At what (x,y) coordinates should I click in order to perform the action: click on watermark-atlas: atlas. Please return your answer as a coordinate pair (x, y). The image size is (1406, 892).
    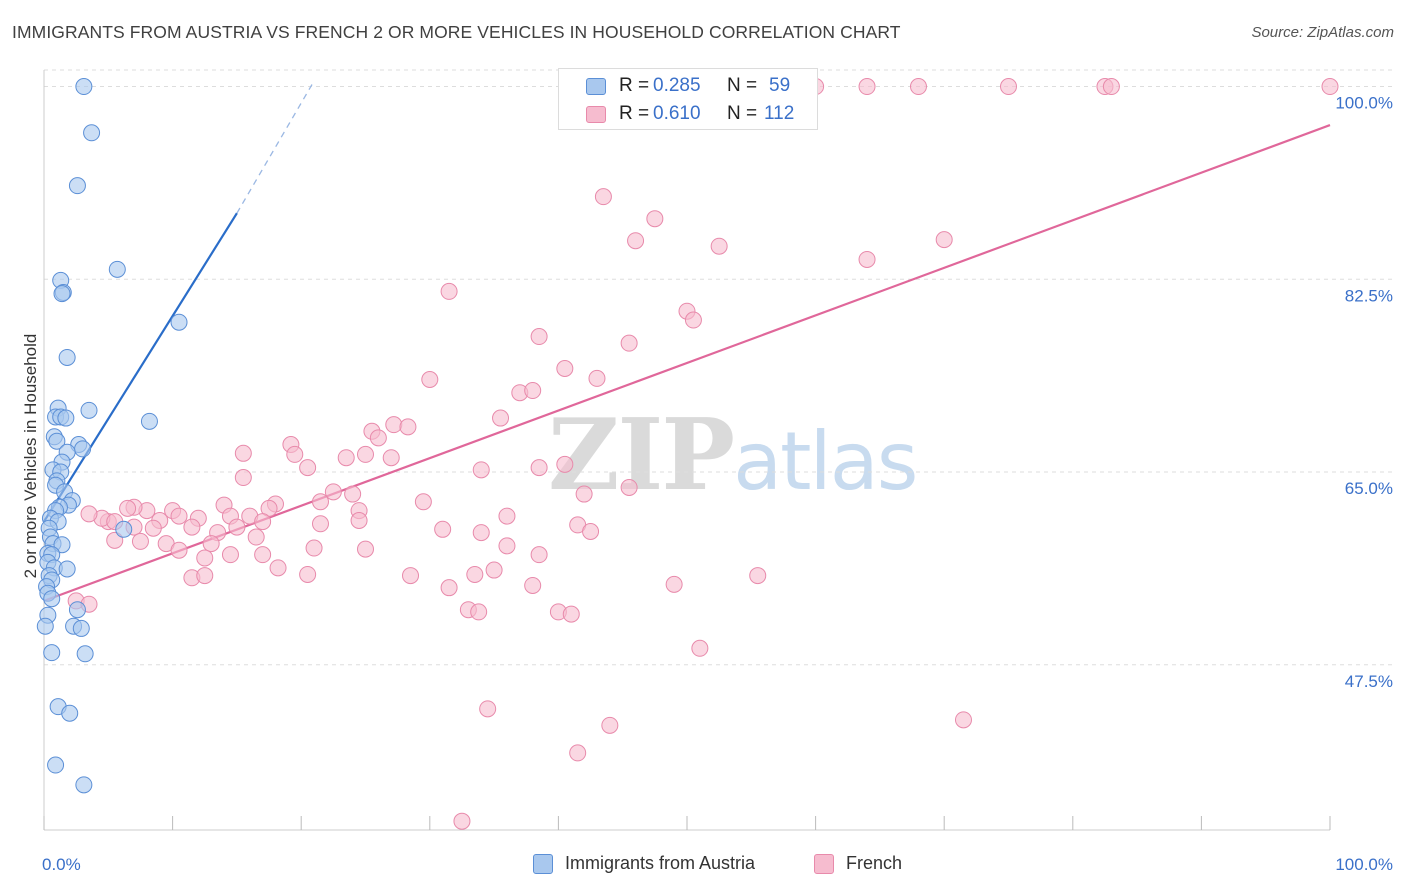
    Looking at the image, I should click on (825, 461).